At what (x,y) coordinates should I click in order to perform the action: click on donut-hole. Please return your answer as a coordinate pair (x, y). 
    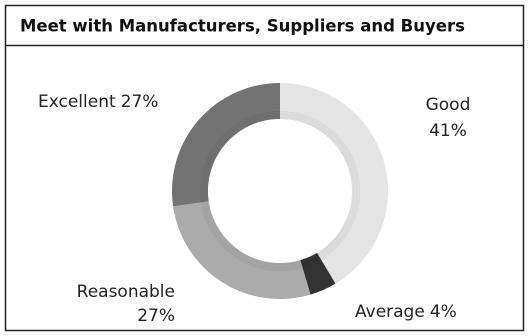
    Looking at the image, I should click on (280, 191).